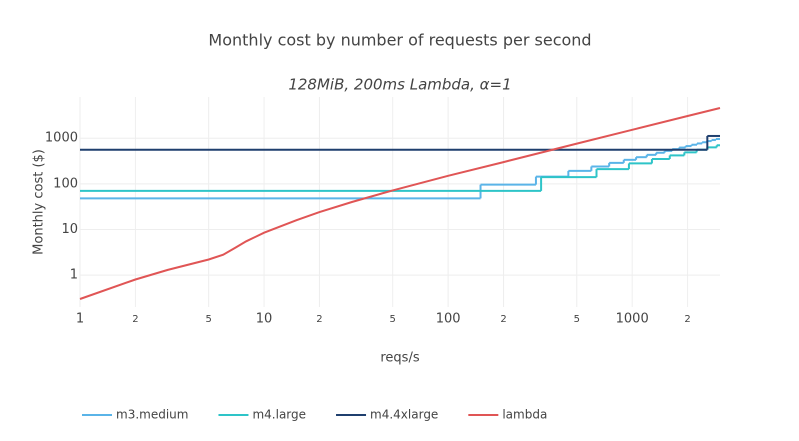 This screenshot has width=799, height=441. Describe the element at coordinates (39, 202) in the screenshot. I see `y-axis-label: Monthly cost ($)` at that location.